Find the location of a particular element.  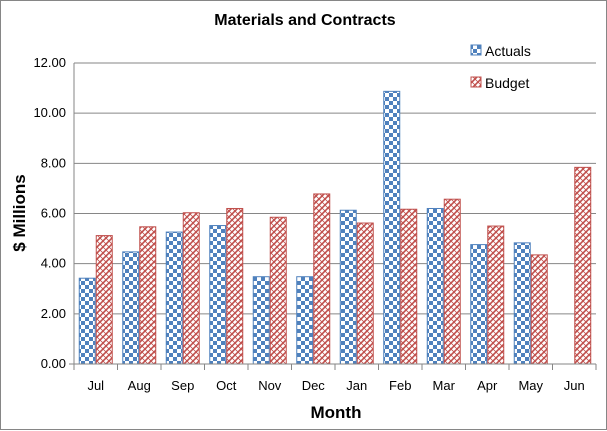

x-tick-label: Dec is located at coordinates (314, 385).